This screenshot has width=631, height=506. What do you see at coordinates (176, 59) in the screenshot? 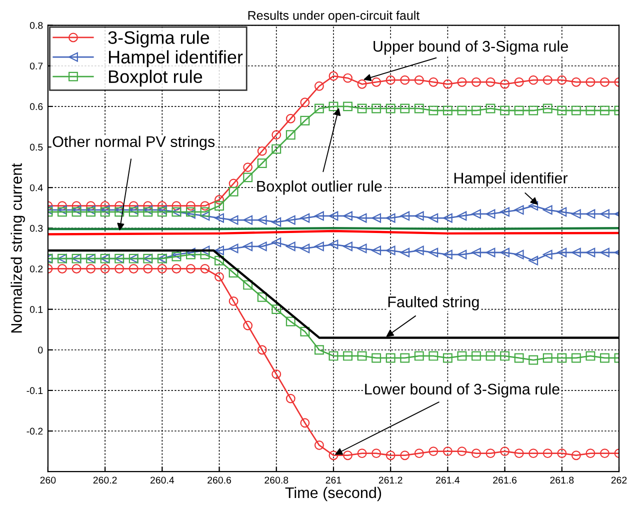
I see `legend-label: Hampel identifier` at bounding box center [176, 59].